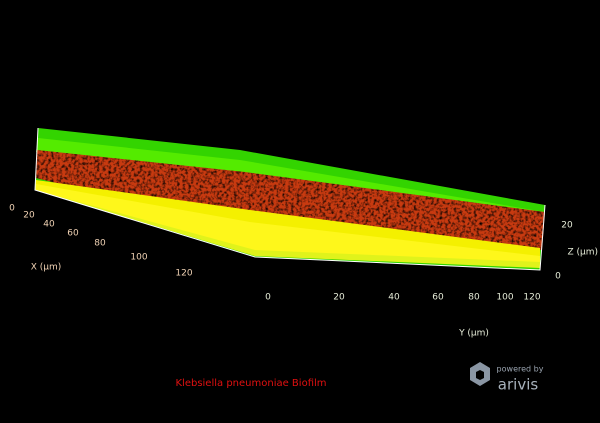 This screenshot has height=423, width=600. I want to click on y-tick-label: 80, so click(474, 298).